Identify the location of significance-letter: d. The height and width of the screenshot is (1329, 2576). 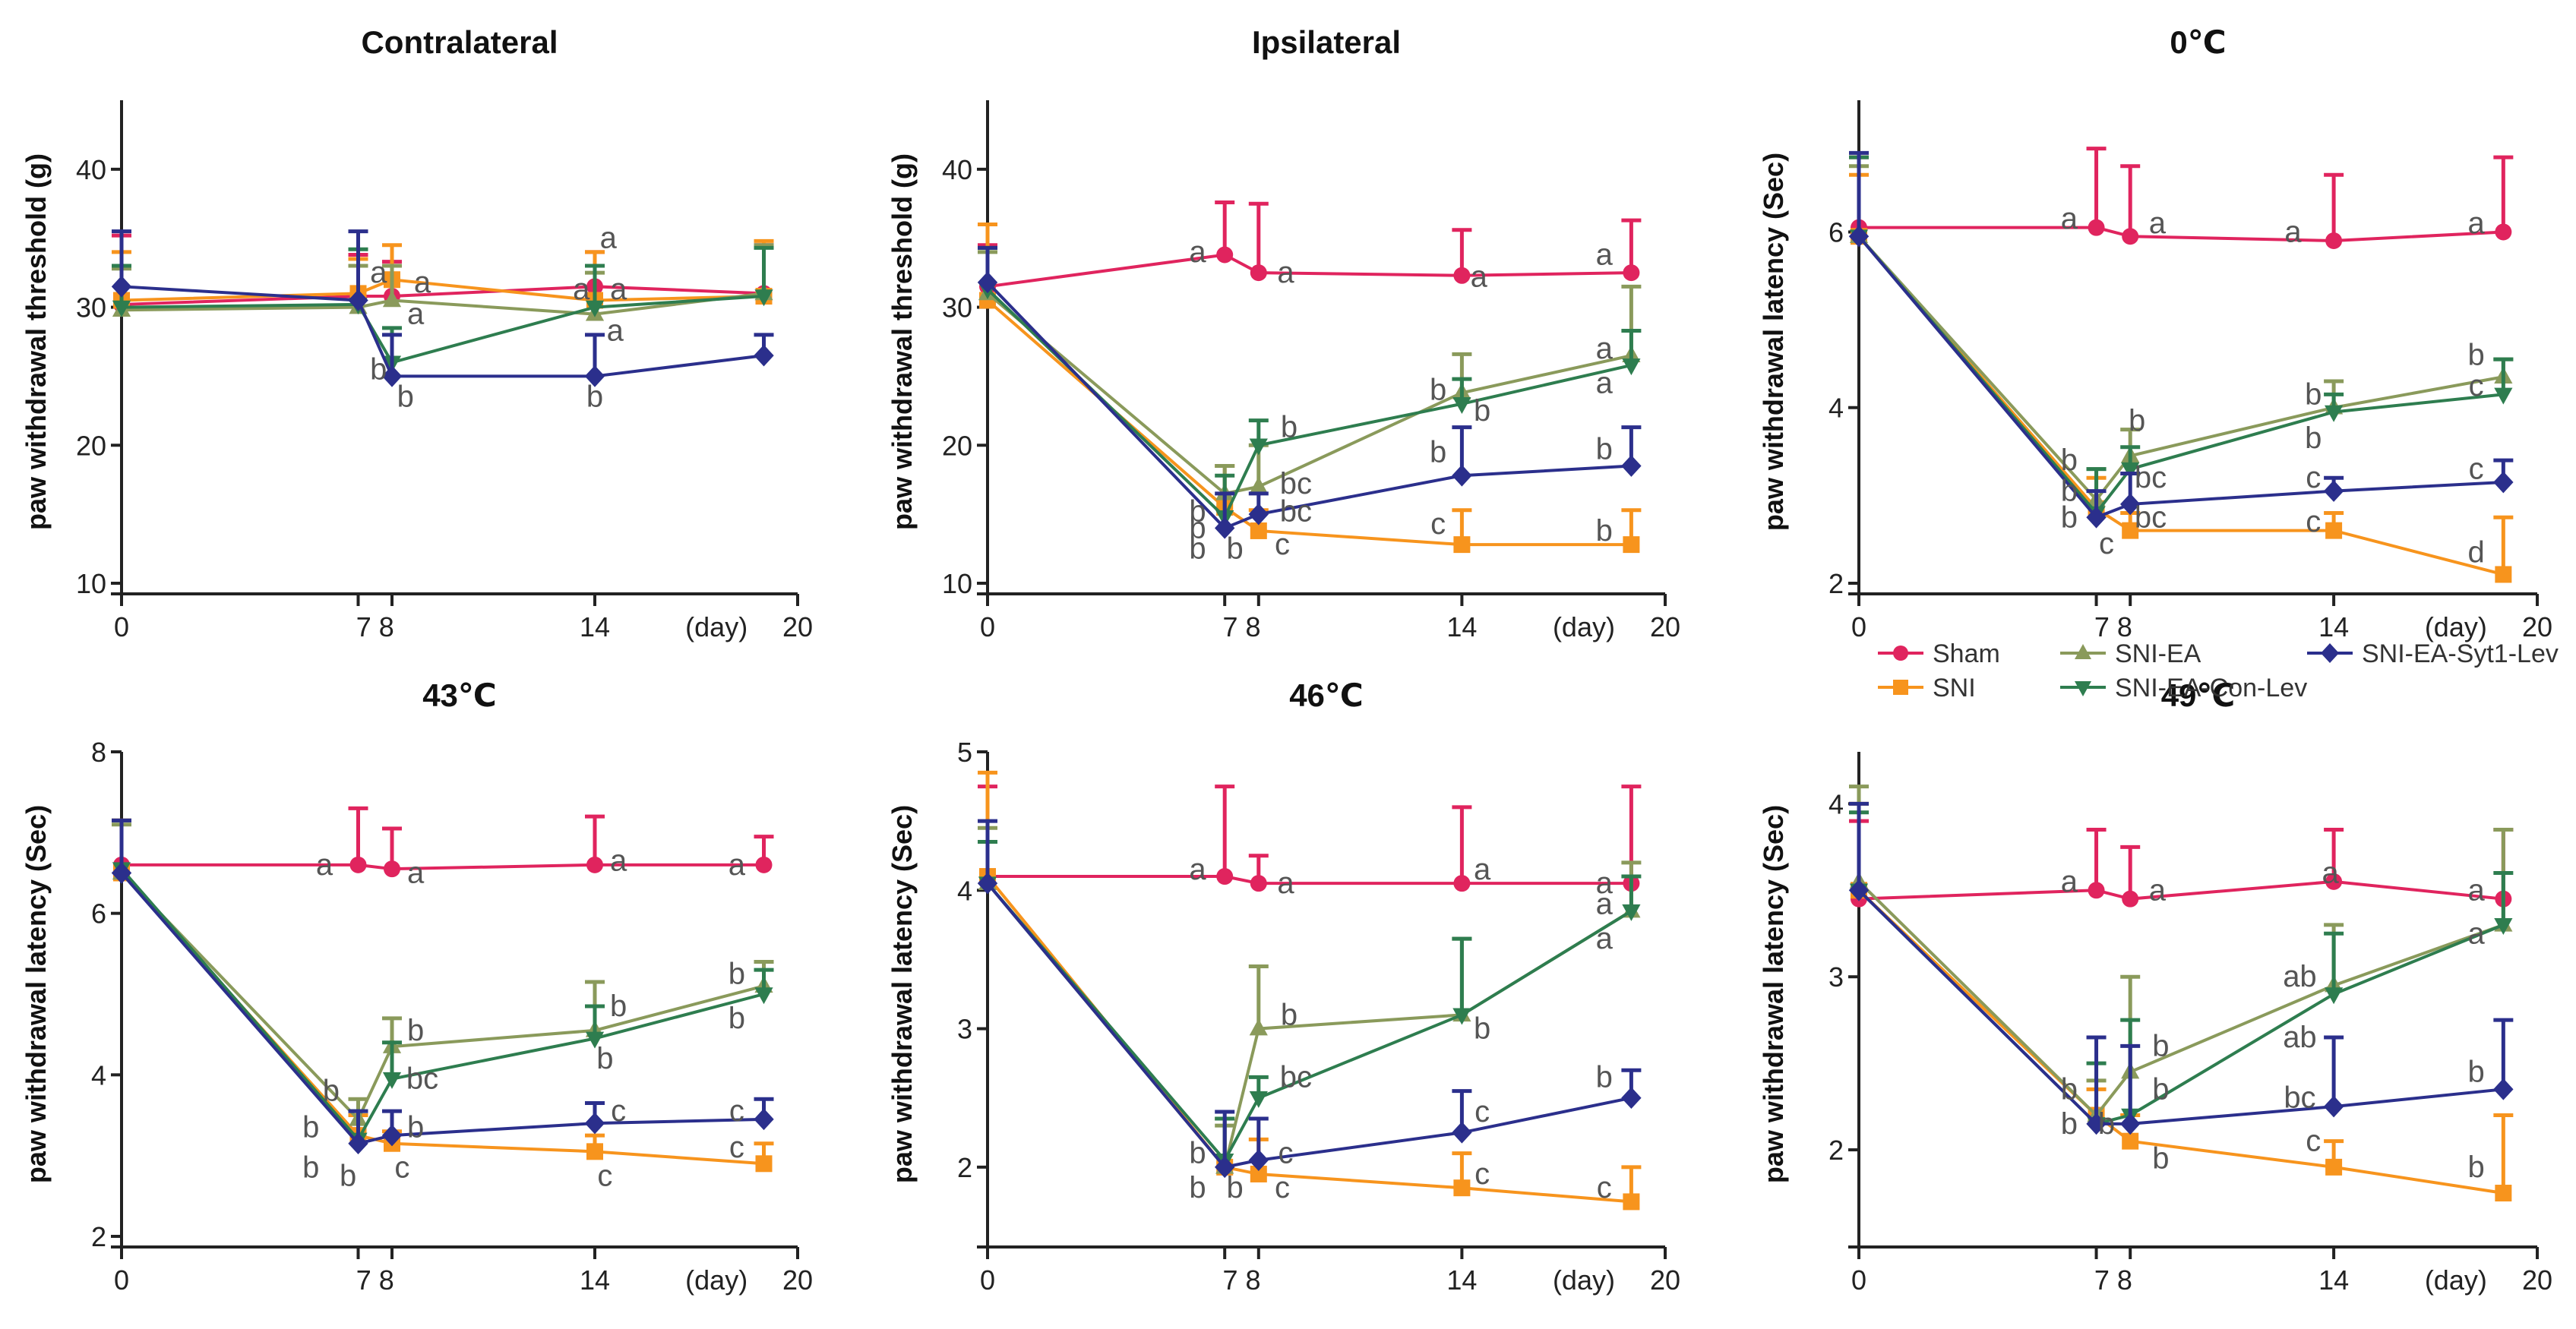
(2476, 553).